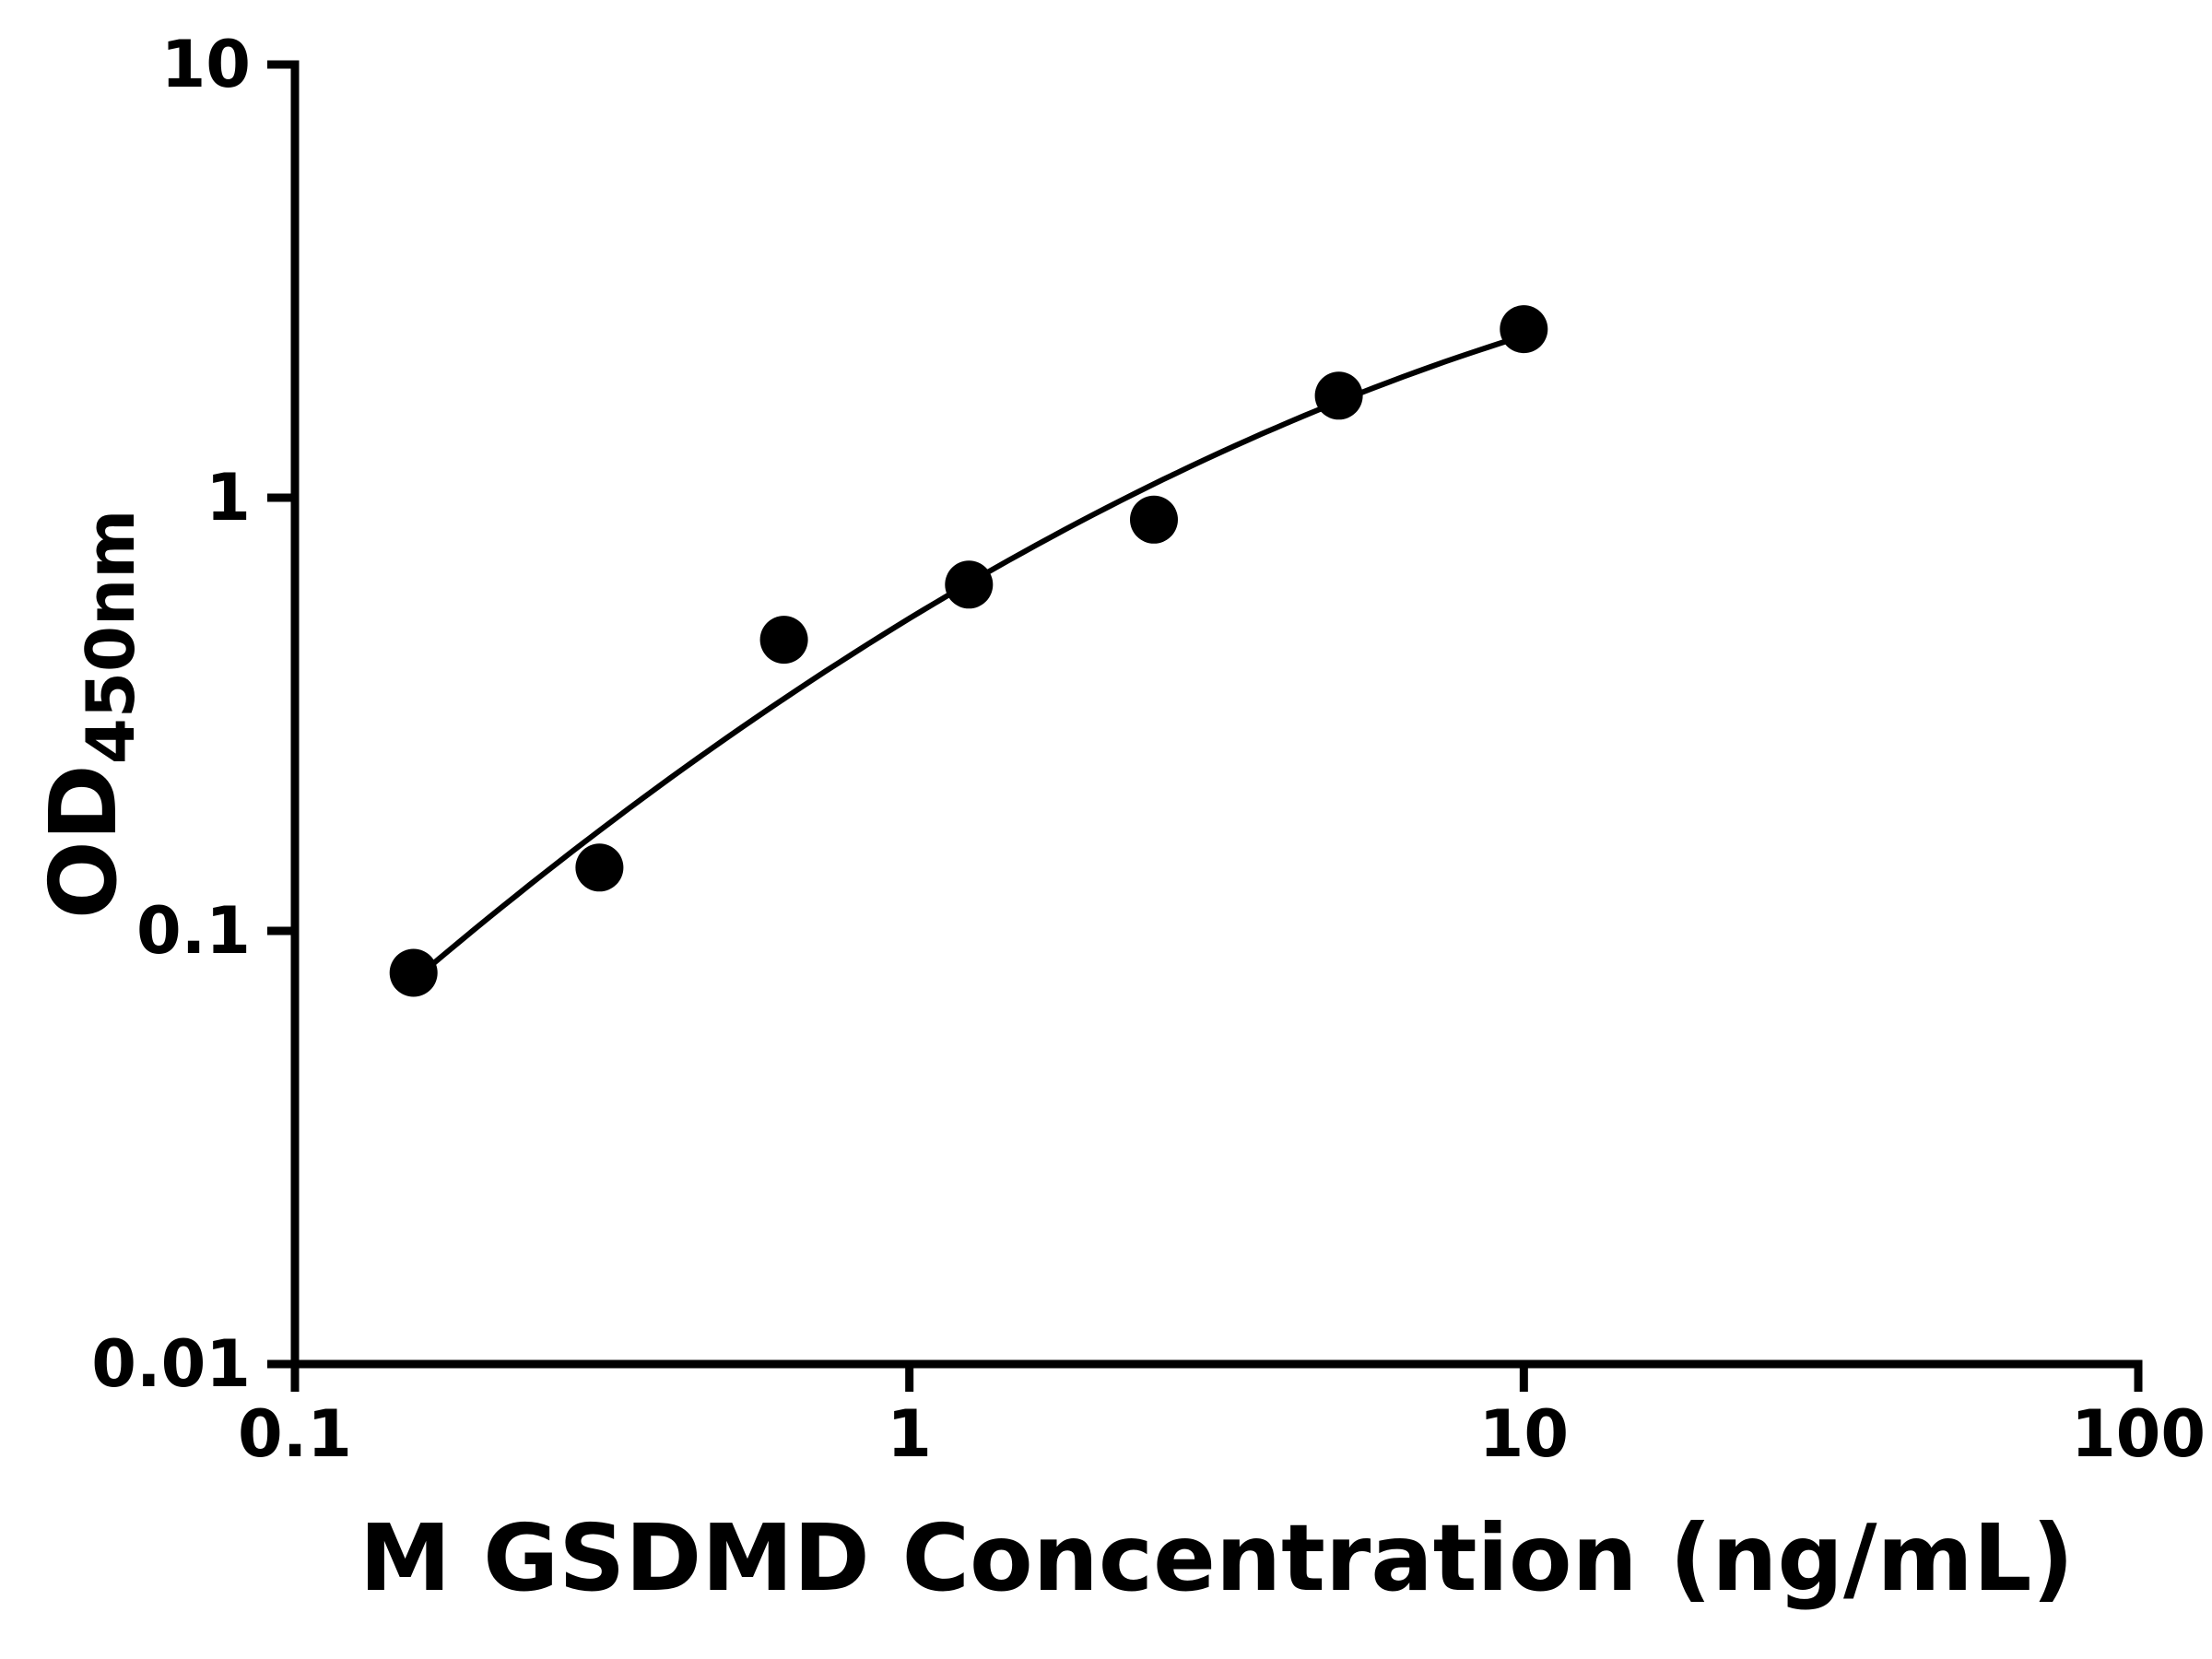 The image size is (2212, 1659). What do you see at coordinates (295, 1434) in the screenshot?
I see `x-tick-label: 0.1` at bounding box center [295, 1434].